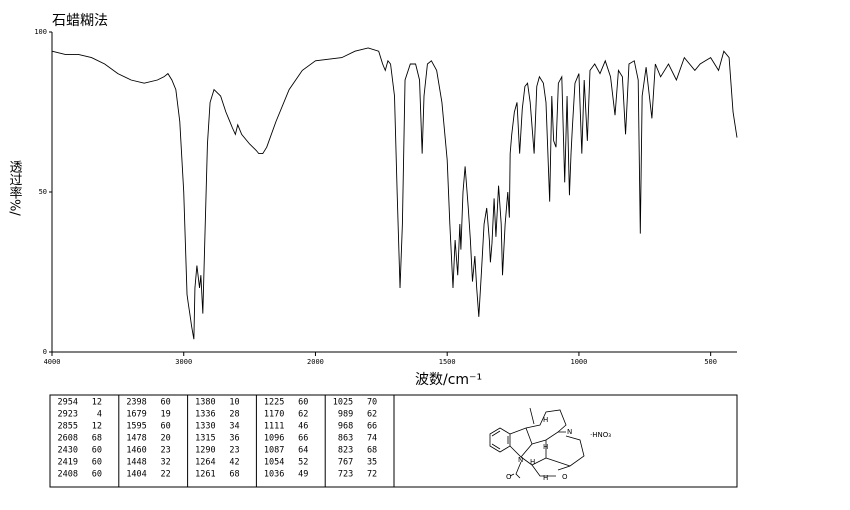 The image size is (850, 510). I want to click on peak-transmittance: 72, so click(372, 475).